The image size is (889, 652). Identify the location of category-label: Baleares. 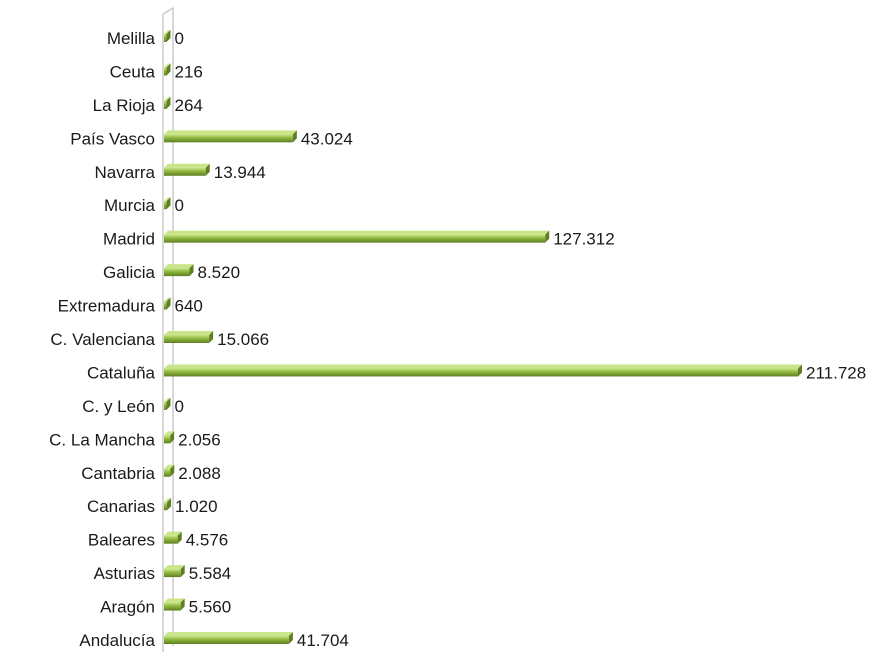
(121, 540).